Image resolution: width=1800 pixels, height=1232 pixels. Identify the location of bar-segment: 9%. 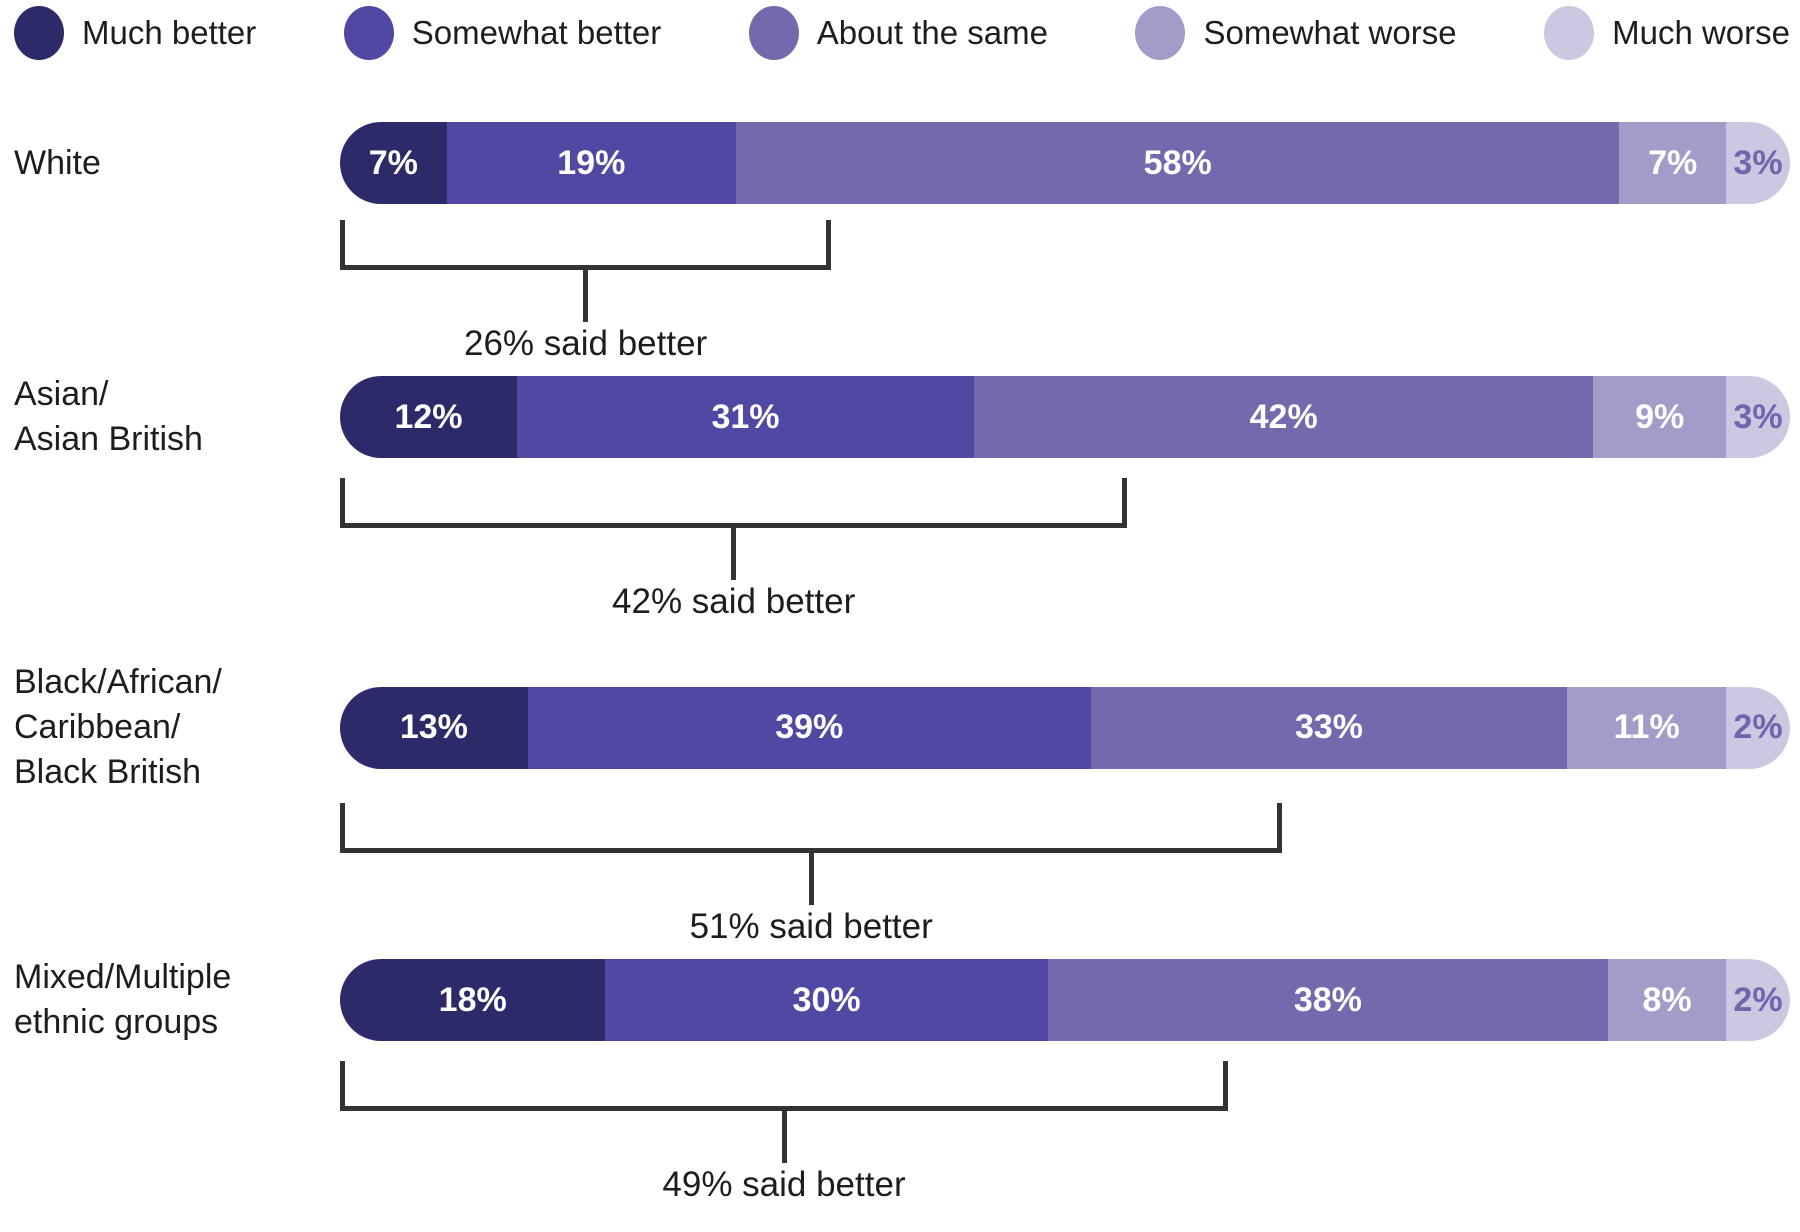
(1659, 417).